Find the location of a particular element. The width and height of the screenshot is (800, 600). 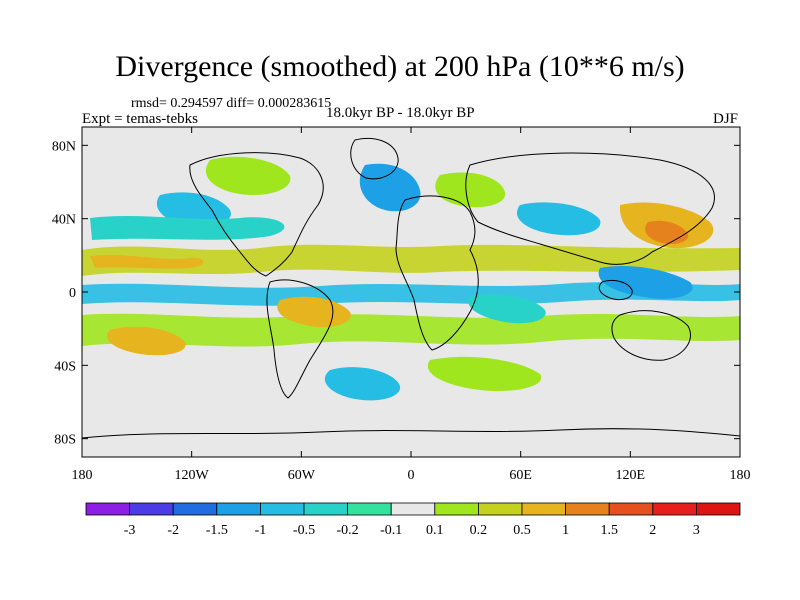

band-south-core is located at coordinates (314, 312).